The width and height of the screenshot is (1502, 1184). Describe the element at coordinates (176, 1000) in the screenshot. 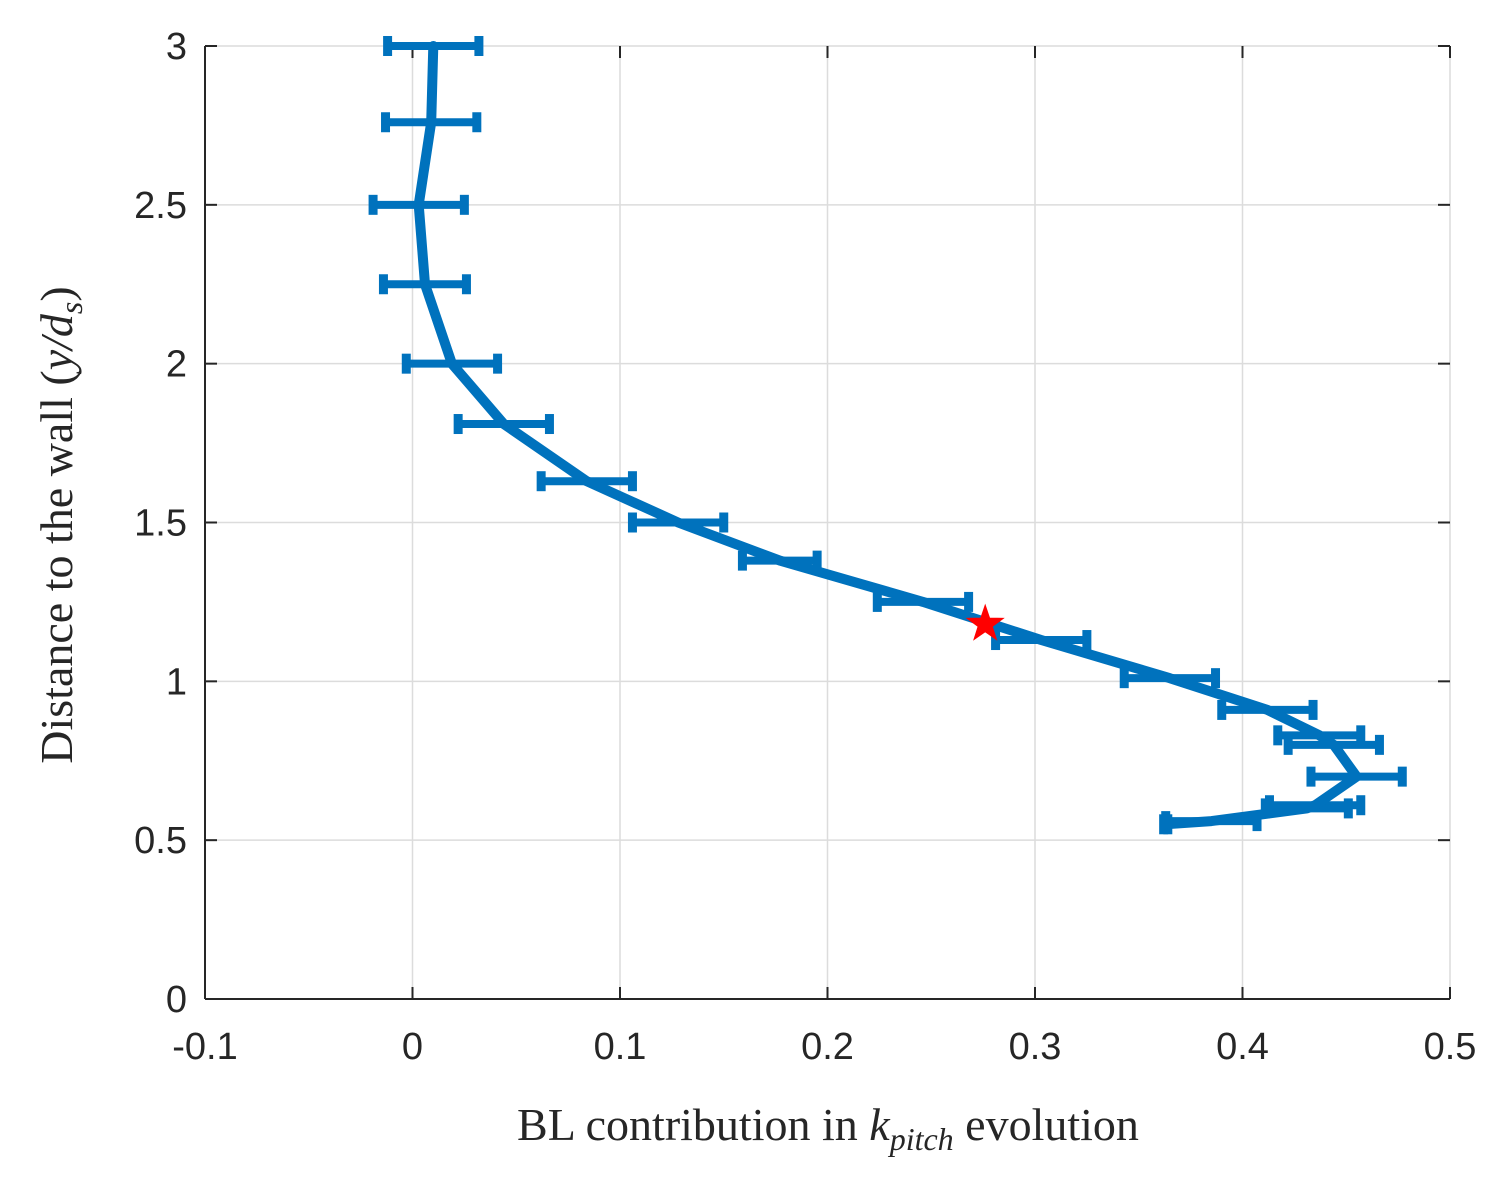

I see `y-tick-label: 0` at that location.